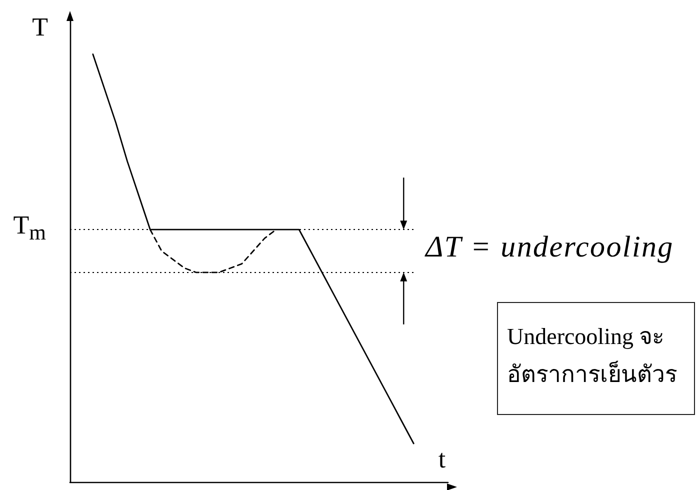 The height and width of the screenshot is (490, 700). I want to click on annotation: ΔT = undercooling, so click(550, 247).